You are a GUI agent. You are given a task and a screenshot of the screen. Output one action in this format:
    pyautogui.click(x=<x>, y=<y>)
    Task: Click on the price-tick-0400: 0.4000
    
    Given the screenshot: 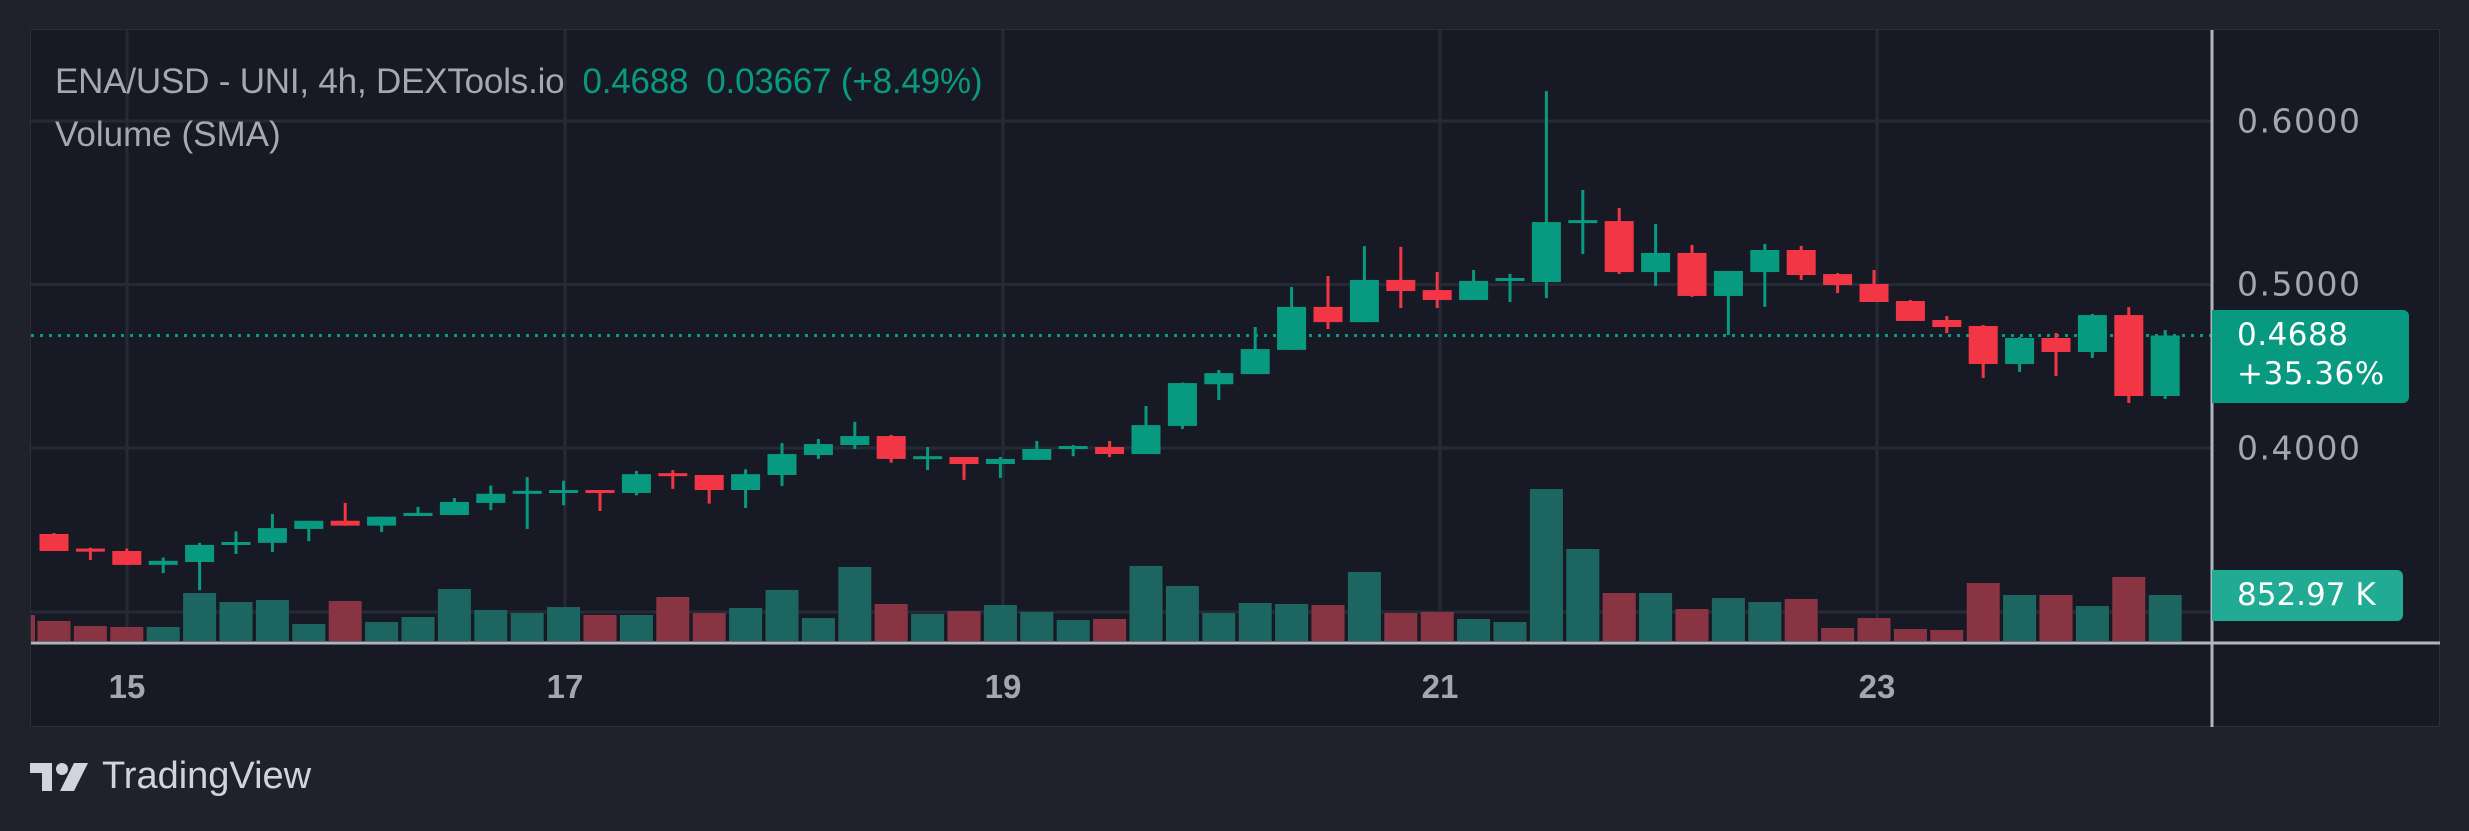 What is the action you would take?
    pyautogui.click(x=2299, y=448)
    